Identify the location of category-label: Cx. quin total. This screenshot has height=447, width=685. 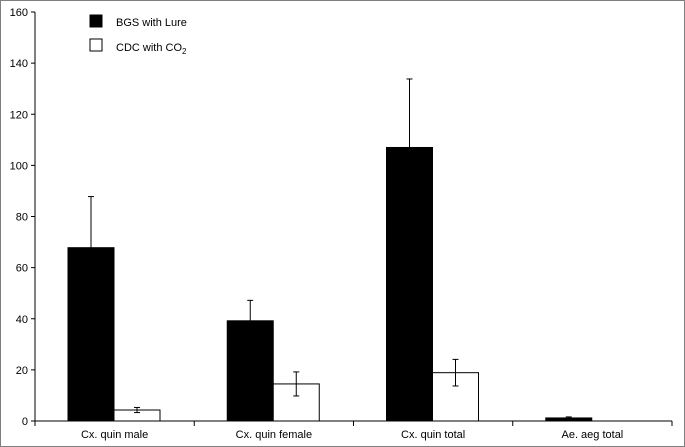
(433, 435).